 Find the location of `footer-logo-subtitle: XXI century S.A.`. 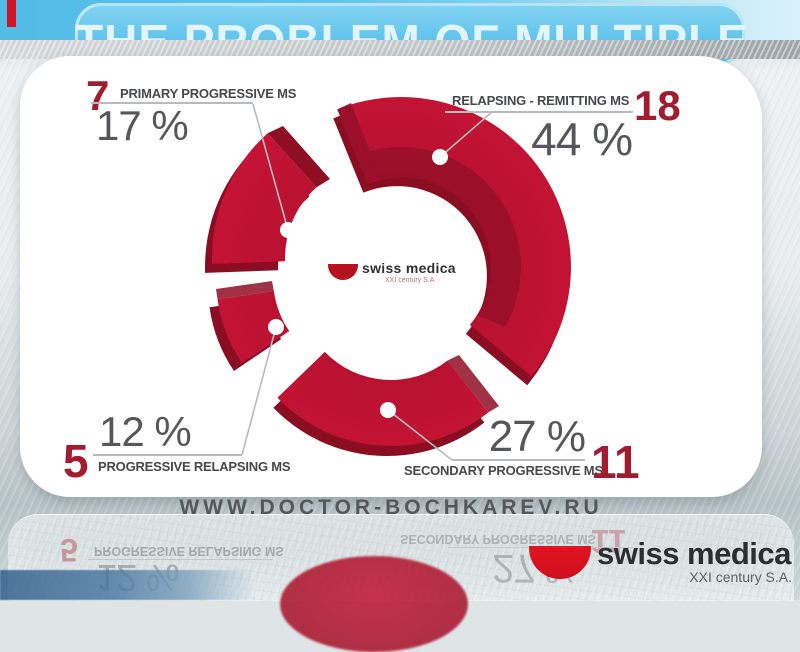

footer-logo-subtitle: XXI century S.A. is located at coordinates (740, 577).